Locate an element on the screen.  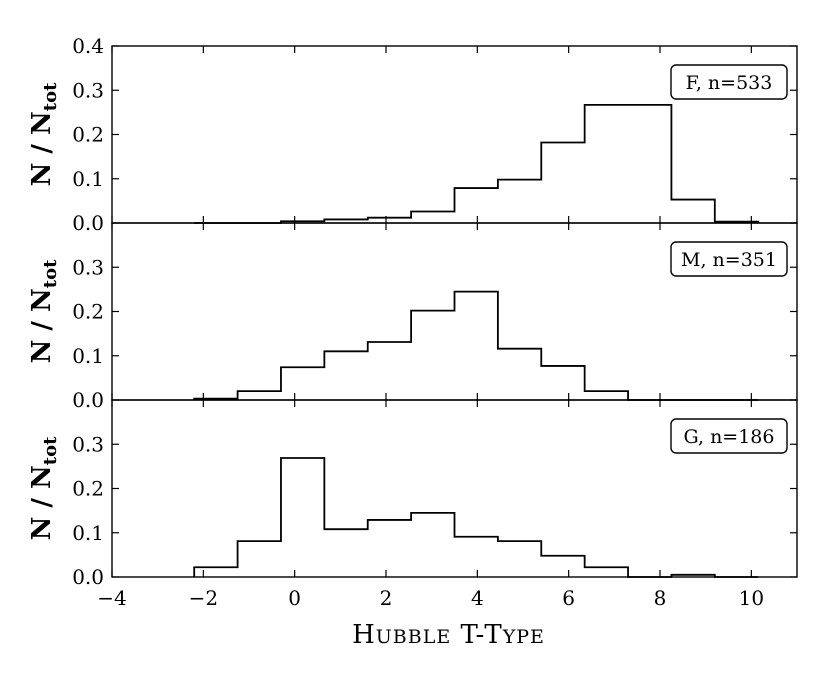
xtick-label: −4 is located at coordinates (111, 598).